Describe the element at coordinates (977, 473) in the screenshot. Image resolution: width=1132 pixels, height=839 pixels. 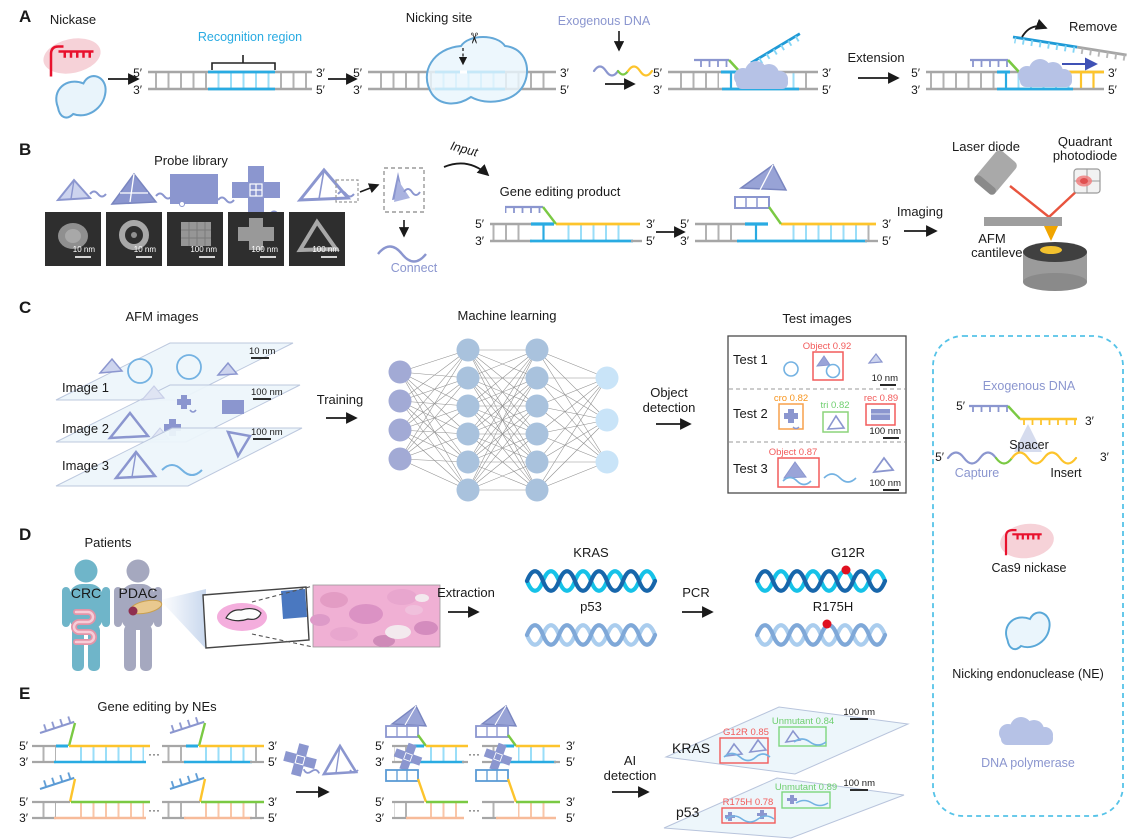
I see `capture-label: Capture` at that location.